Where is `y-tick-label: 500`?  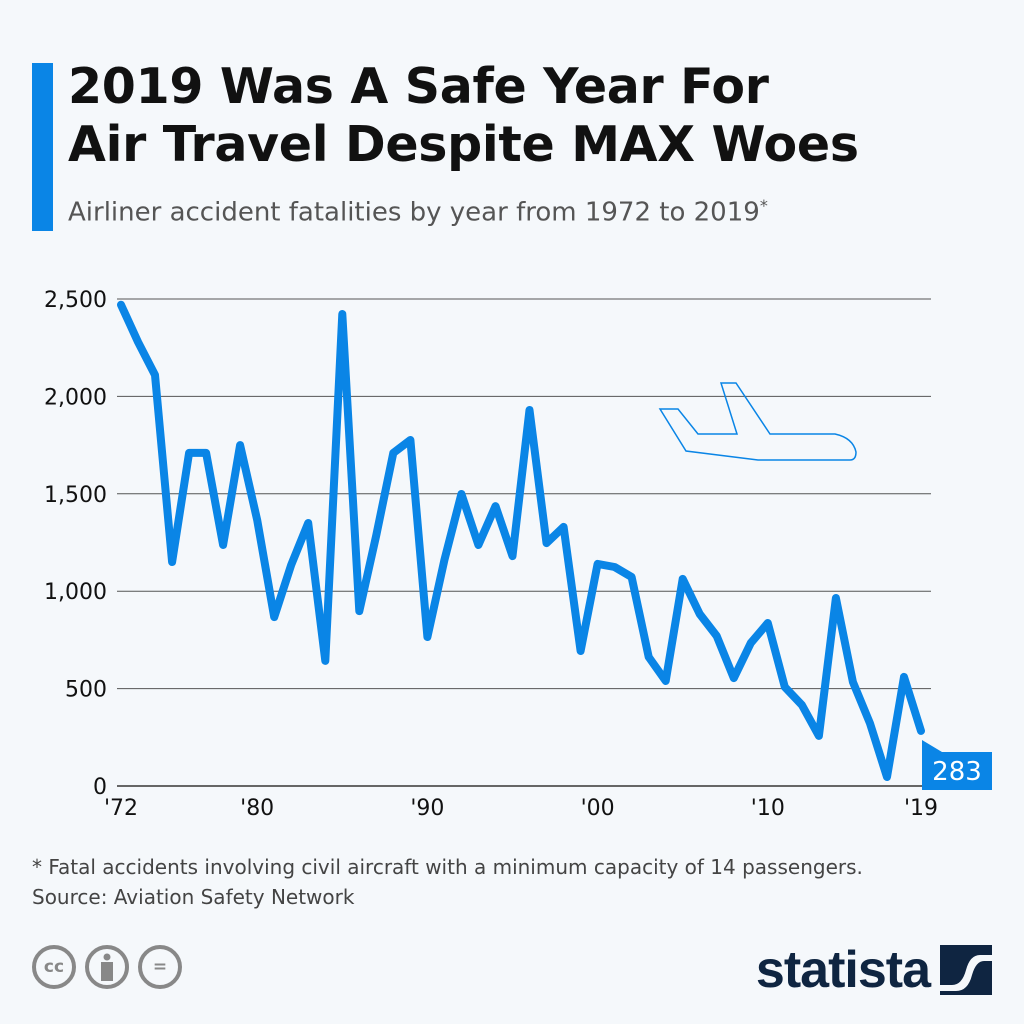 y-tick-label: 500 is located at coordinates (86, 690).